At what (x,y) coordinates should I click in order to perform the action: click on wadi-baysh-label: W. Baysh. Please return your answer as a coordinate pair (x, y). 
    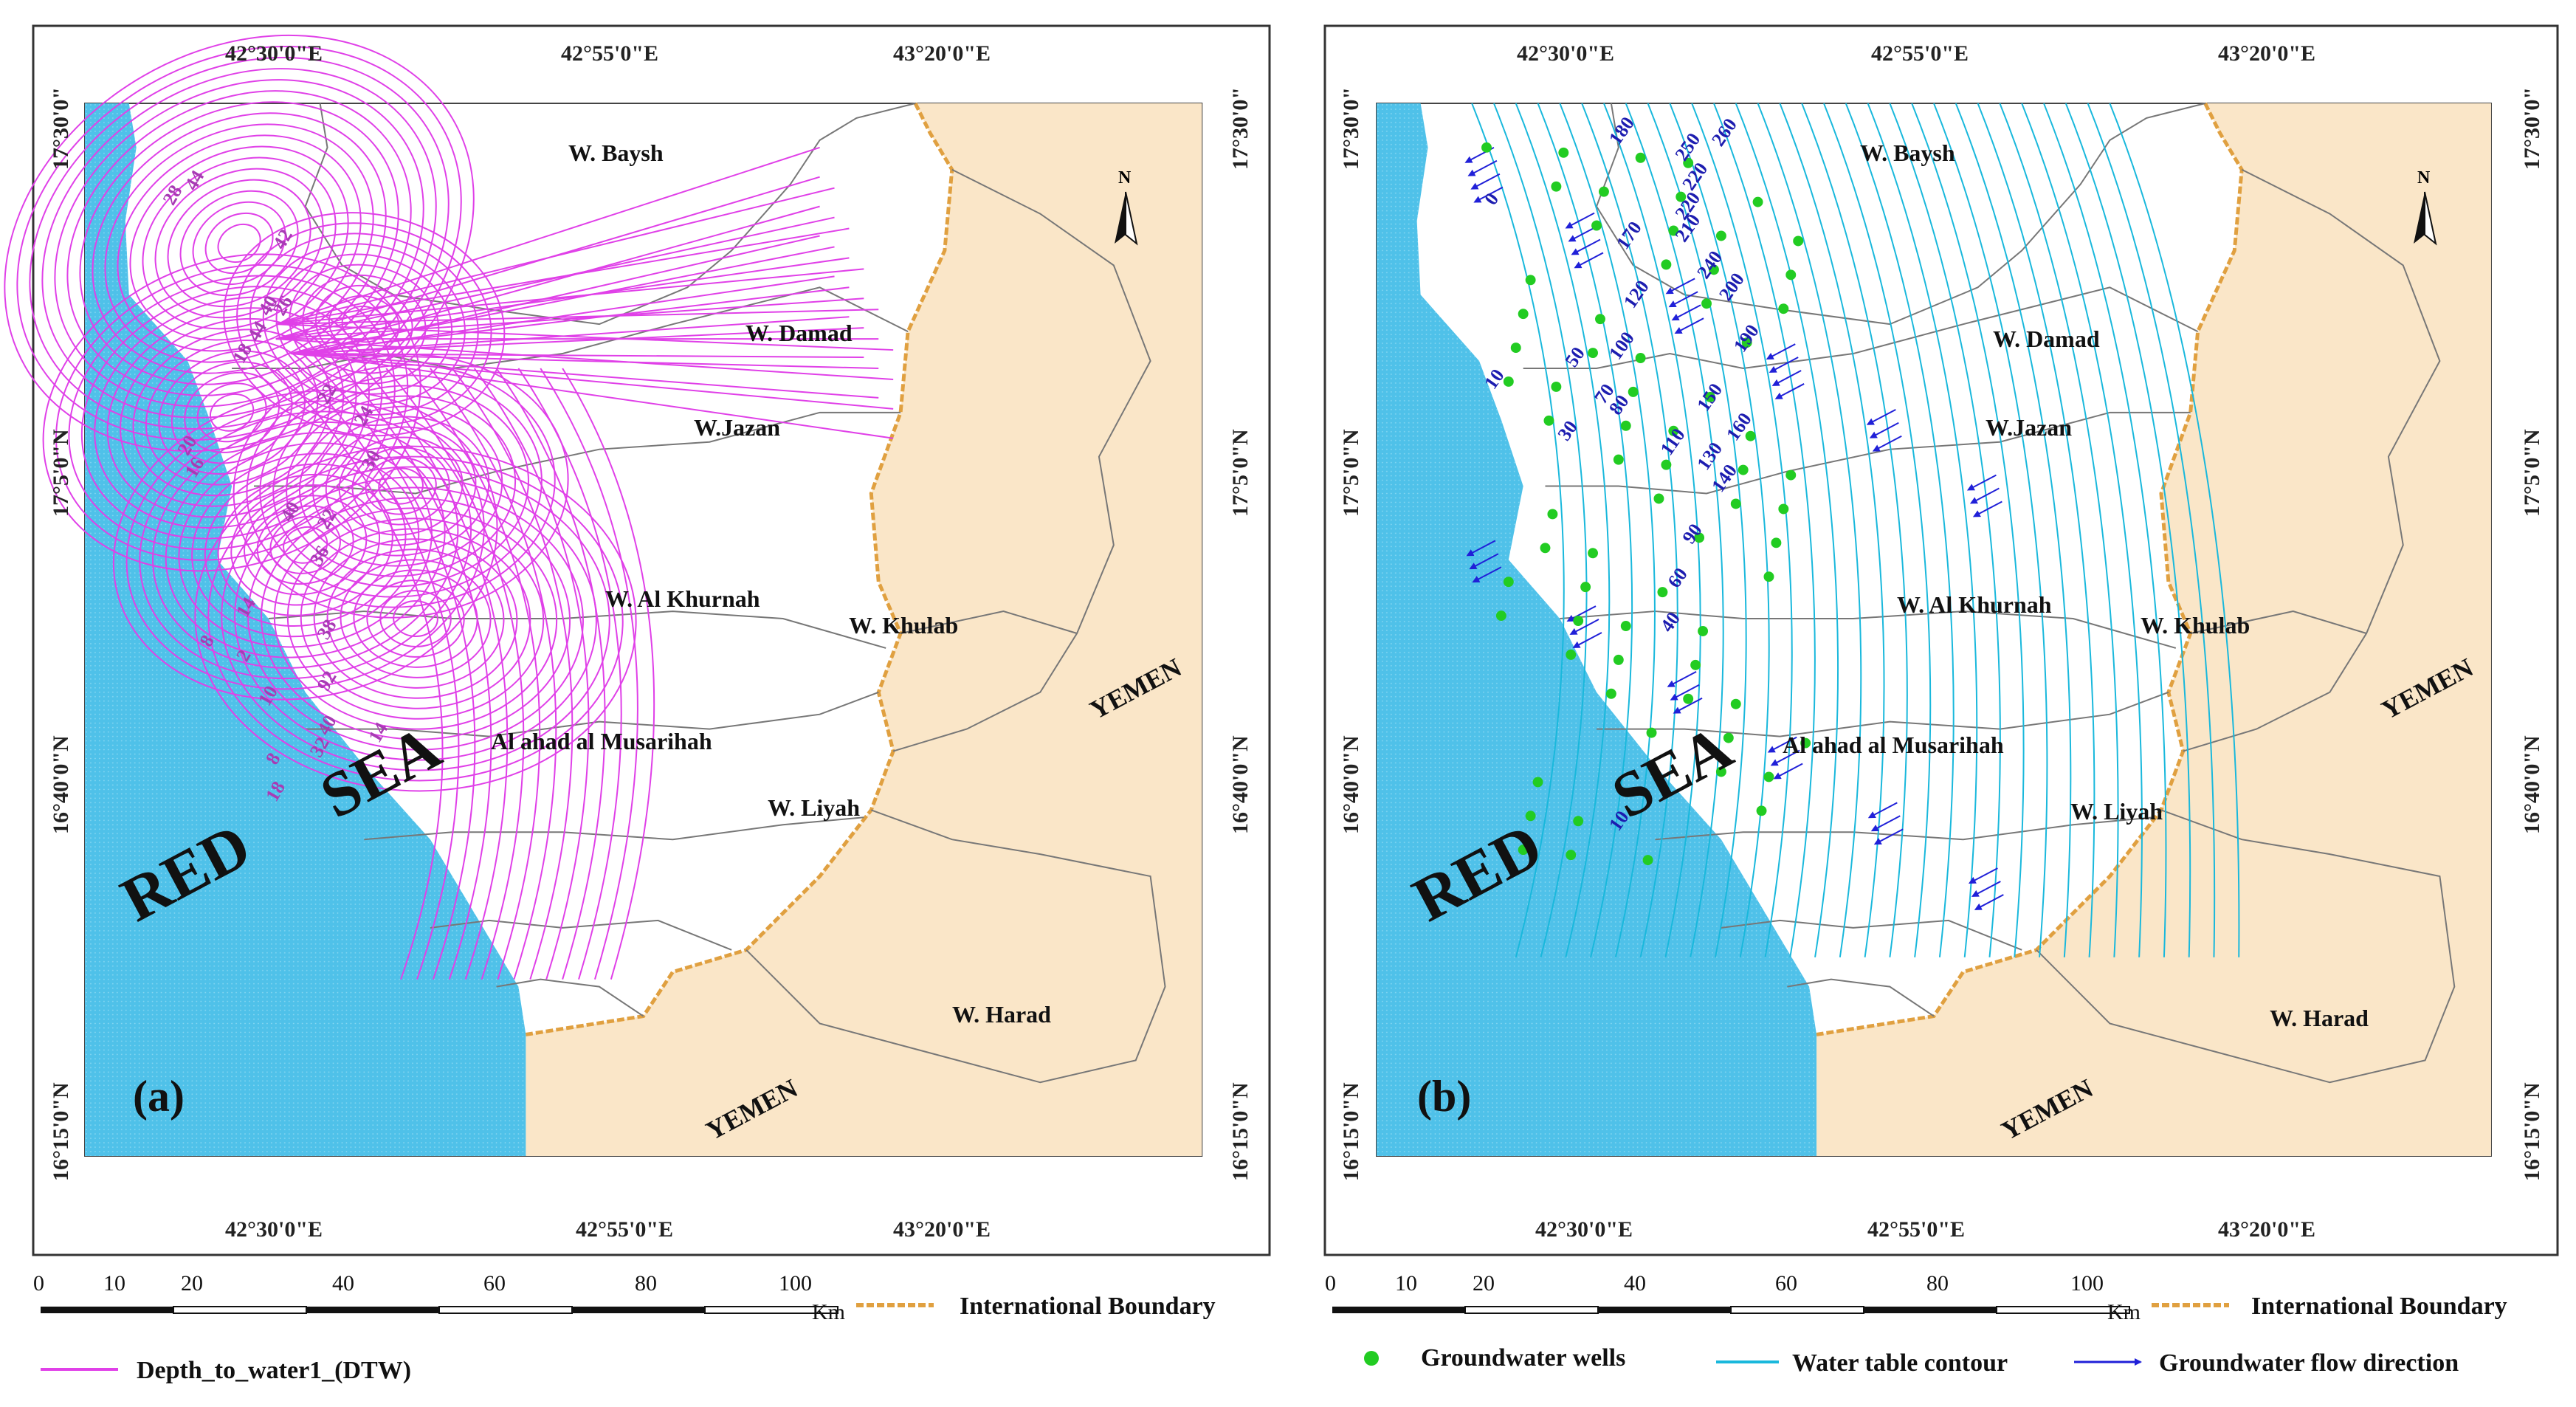
    Looking at the image, I should click on (1908, 153).